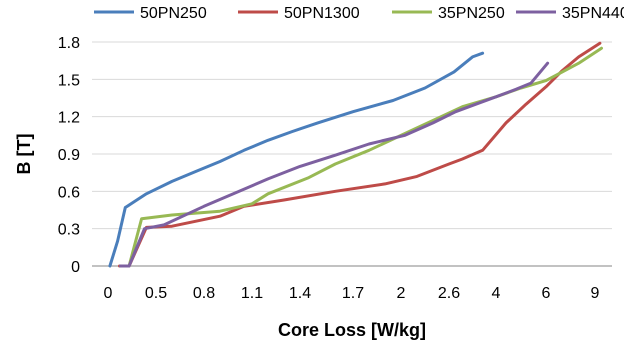  What do you see at coordinates (24, 154) in the screenshot?
I see `y-axis-title: B [T]` at bounding box center [24, 154].